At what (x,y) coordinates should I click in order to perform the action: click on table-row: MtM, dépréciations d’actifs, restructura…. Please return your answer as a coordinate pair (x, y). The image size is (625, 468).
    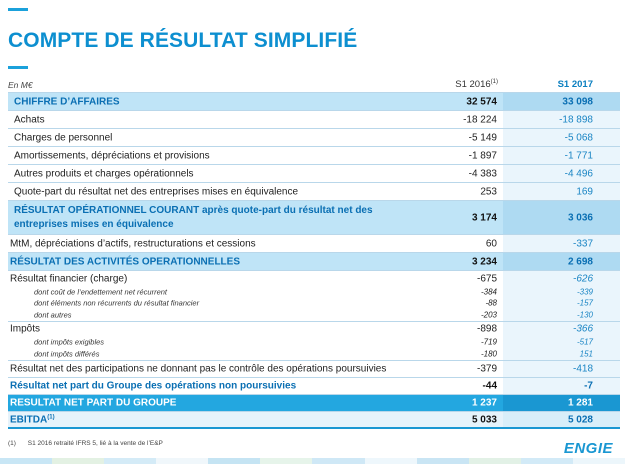
    Looking at the image, I should click on (314, 243).